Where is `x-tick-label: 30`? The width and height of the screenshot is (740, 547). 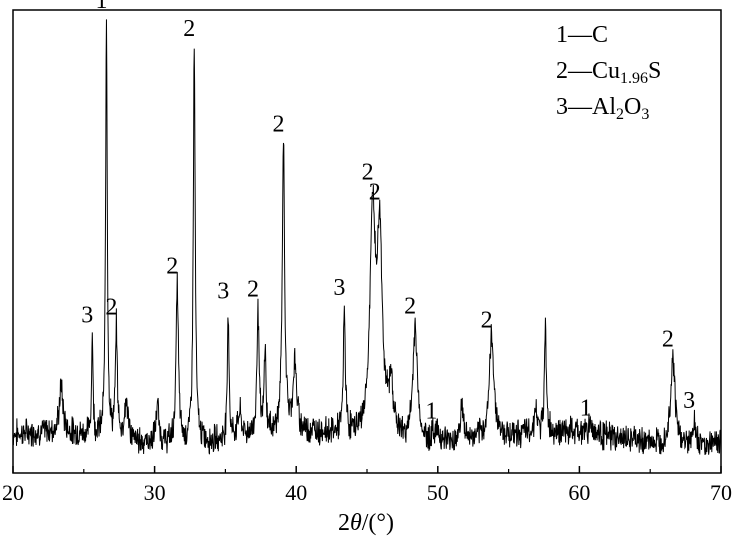 x-tick-label: 30 is located at coordinates (155, 492).